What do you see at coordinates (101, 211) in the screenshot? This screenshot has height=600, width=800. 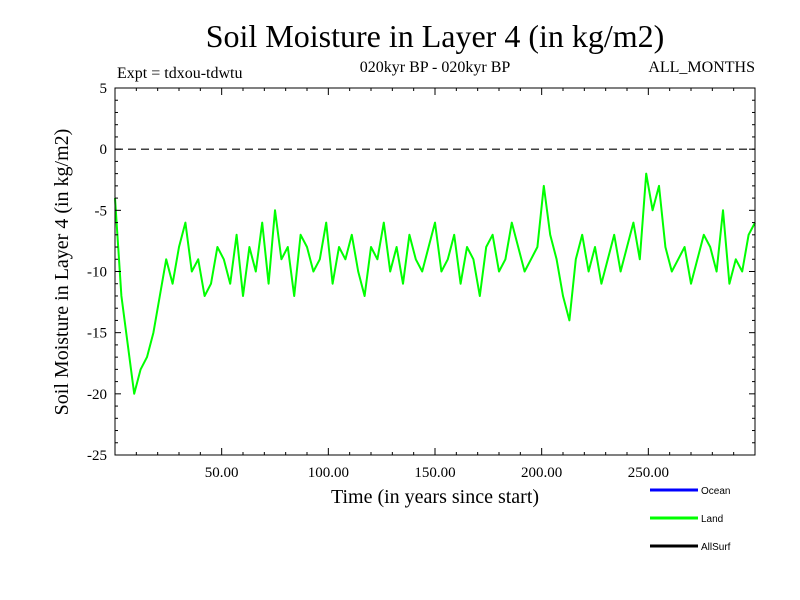 I see `y-tick-label: -5` at bounding box center [101, 211].